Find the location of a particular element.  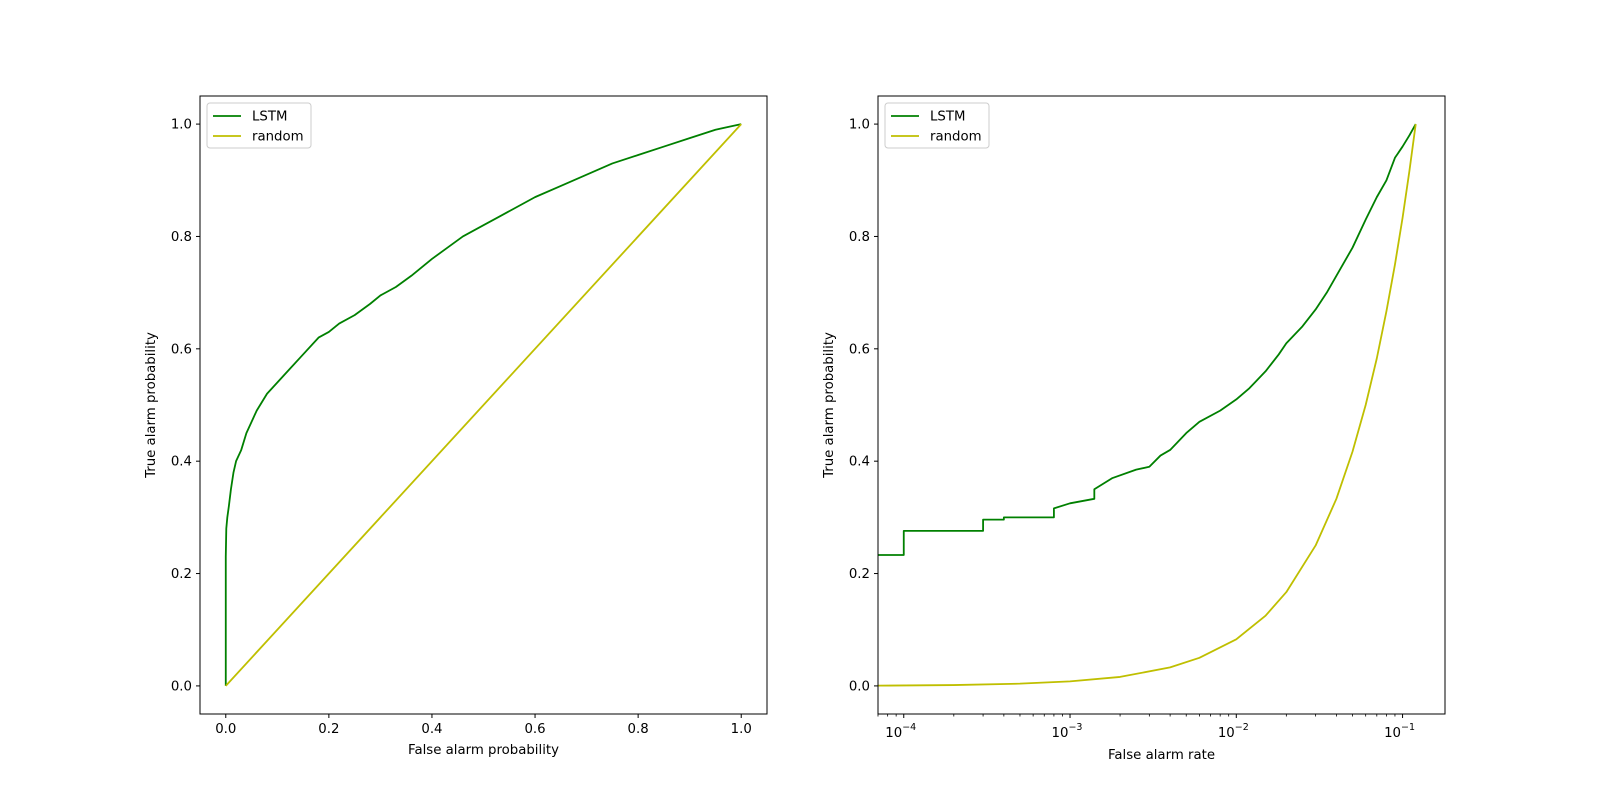

plot1-ylabel: True alarm probability is located at coordinates (151, 405).